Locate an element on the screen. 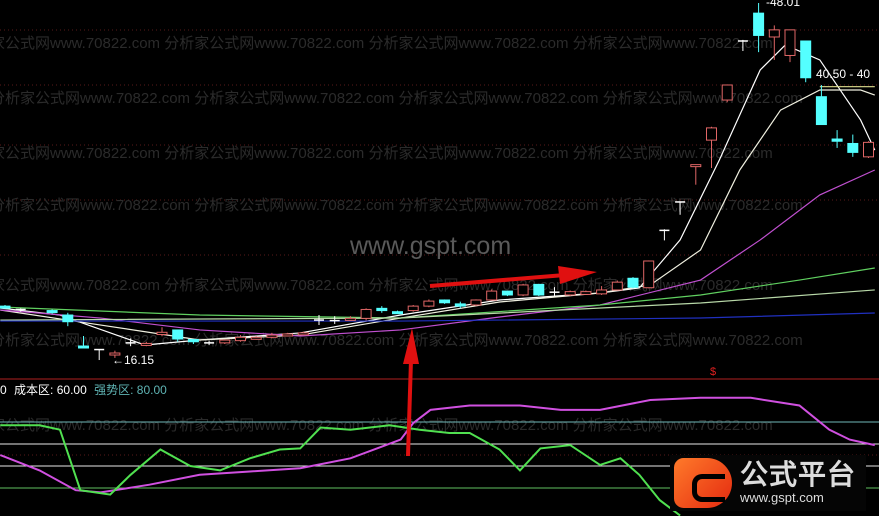  indicator-line is located at coordinates (340, 470).